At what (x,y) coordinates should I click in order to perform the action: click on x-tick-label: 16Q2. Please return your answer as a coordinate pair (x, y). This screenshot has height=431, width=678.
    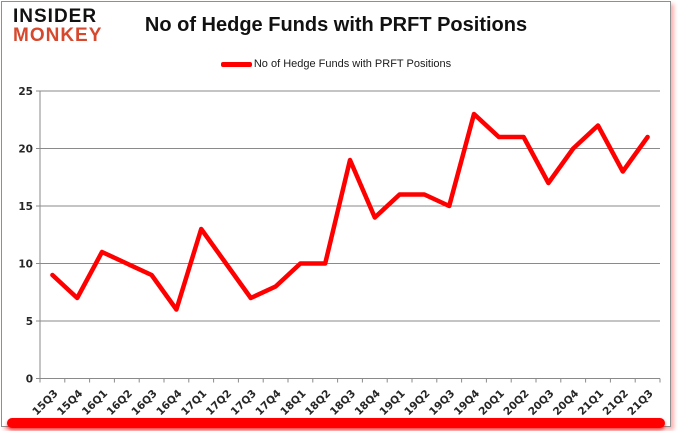
    Looking at the image, I should click on (120, 403).